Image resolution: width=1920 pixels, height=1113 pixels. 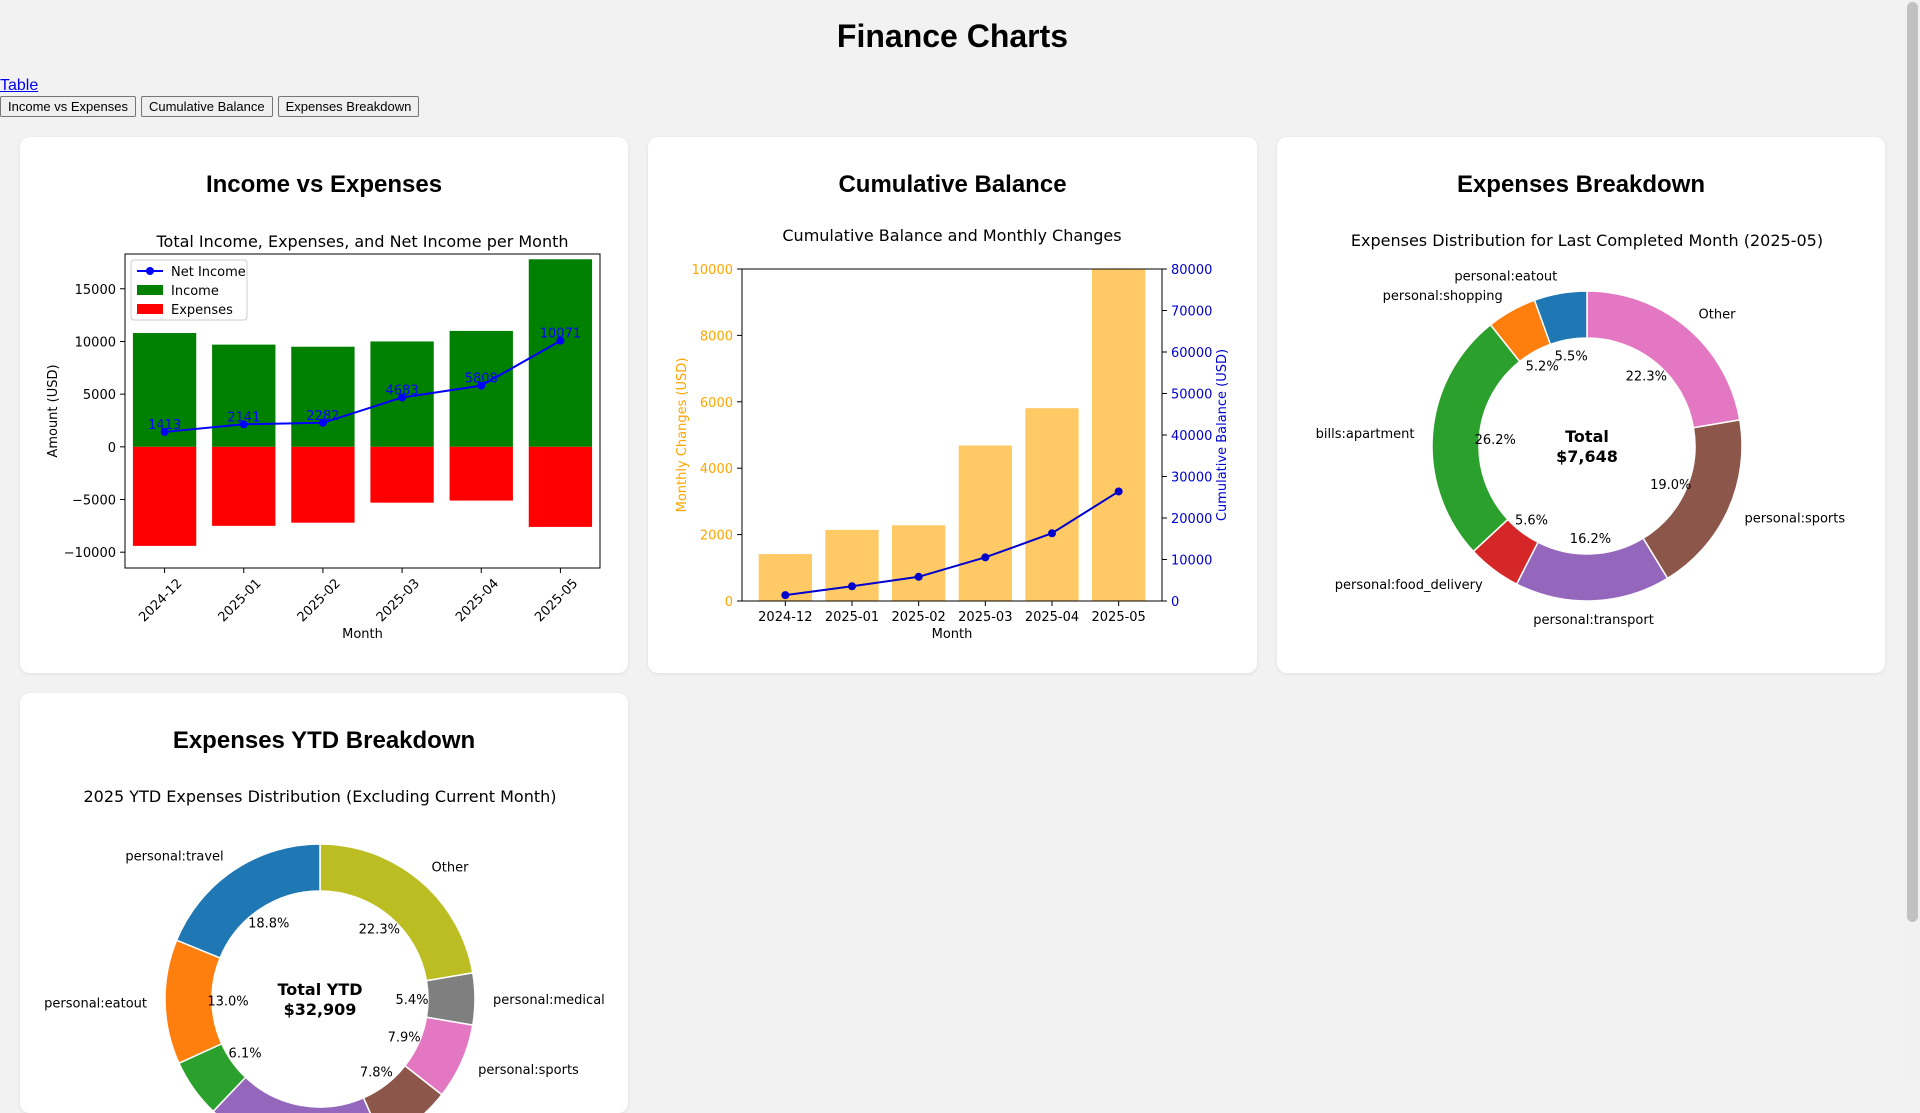 What do you see at coordinates (206, 106) in the screenshot?
I see `cumulative-balance-button: Cumulative Balance` at bounding box center [206, 106].